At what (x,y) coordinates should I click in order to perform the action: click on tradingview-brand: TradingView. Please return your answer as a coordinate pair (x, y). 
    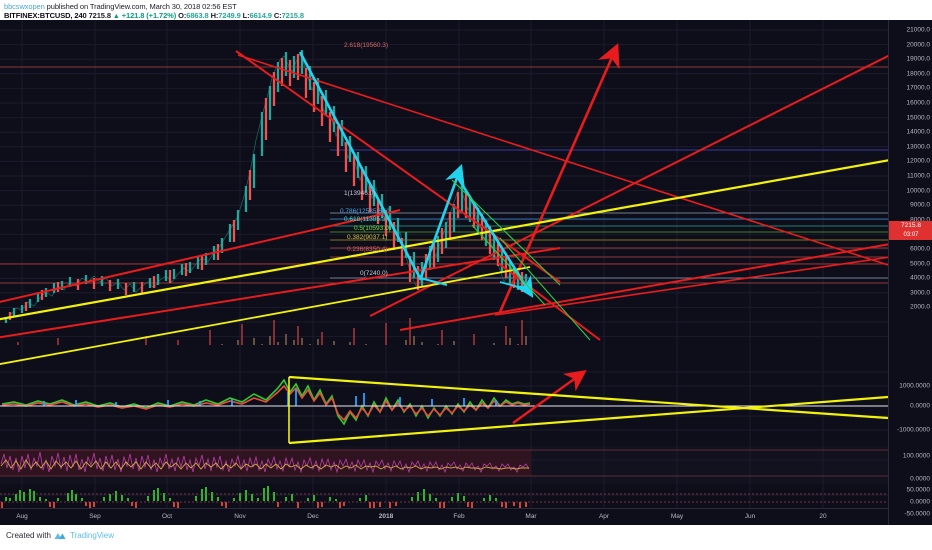
    Looking at the image, I should click on (92, 535).